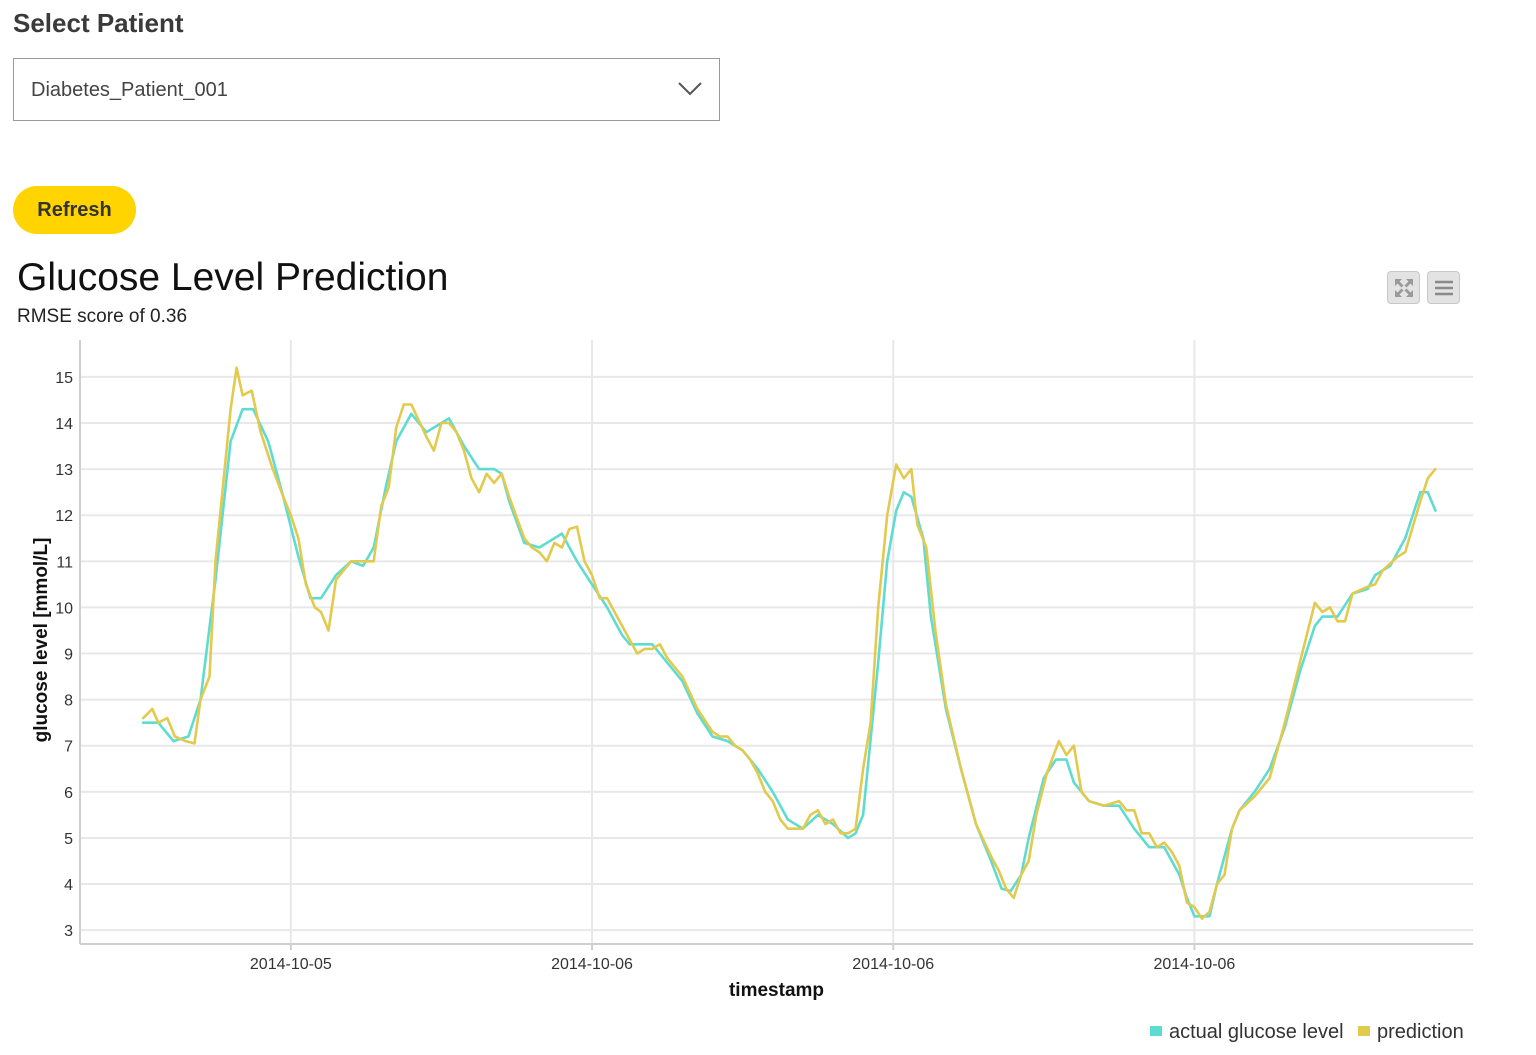  What do you see at coordinates (68, 747) in the screenshot?
I see `y-tick-label: 7` at bounding box center [68, 747].